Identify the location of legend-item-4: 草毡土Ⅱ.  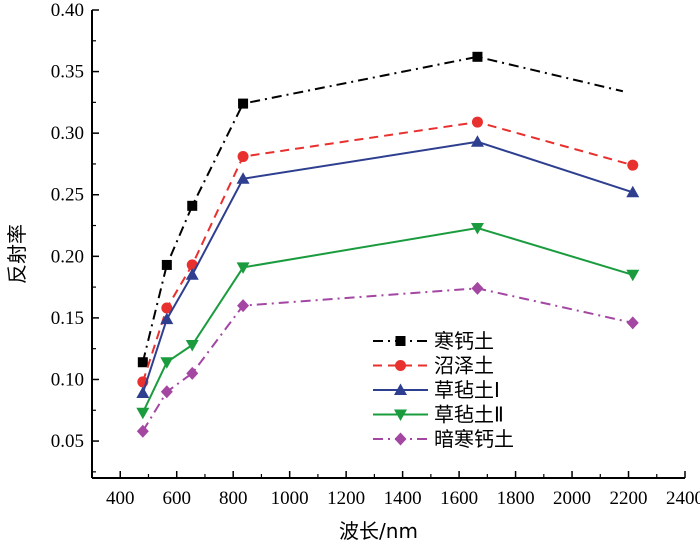
(438, 415).